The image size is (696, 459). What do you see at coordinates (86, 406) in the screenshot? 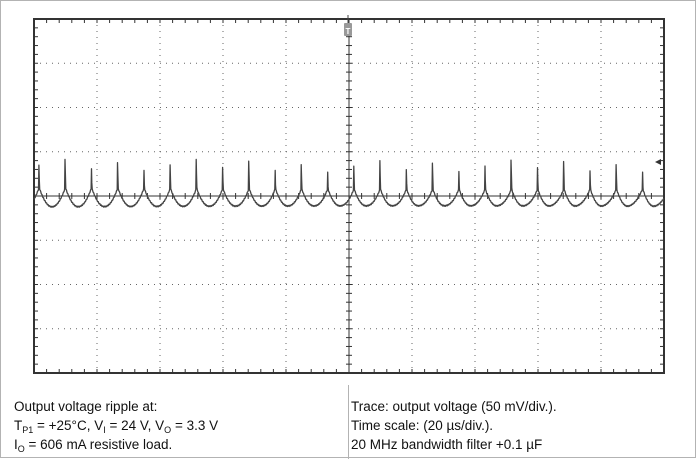
I see `caption-left-line-1: Output voltage ripple at:` at bounding box center [86, 406].